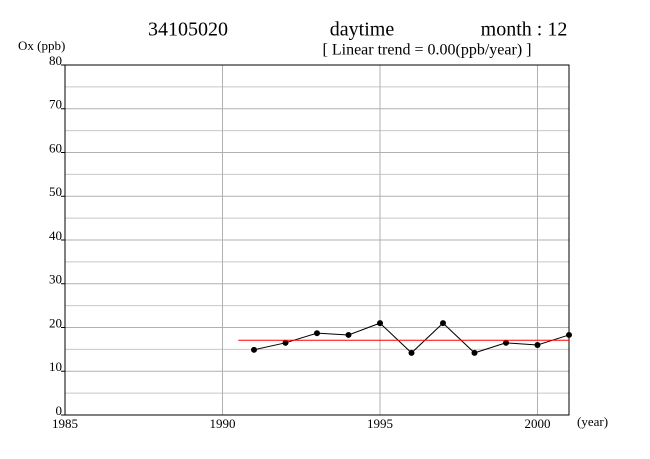 The height and width of the screenshot is (459, 650). Describe the element at coordinates (427, 50) in the screenshot. I see `subtitle: [ Linear trend = 0.00(ppb/year) ]` at that location.